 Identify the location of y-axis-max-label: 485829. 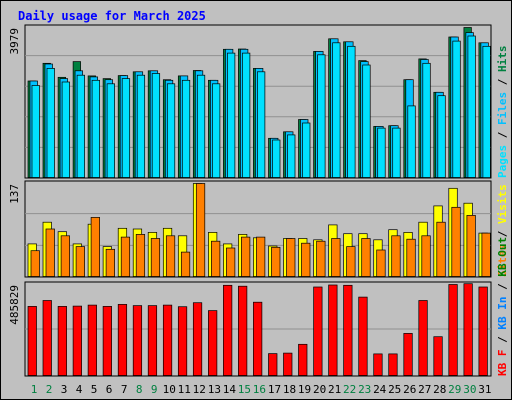
(14, 305).